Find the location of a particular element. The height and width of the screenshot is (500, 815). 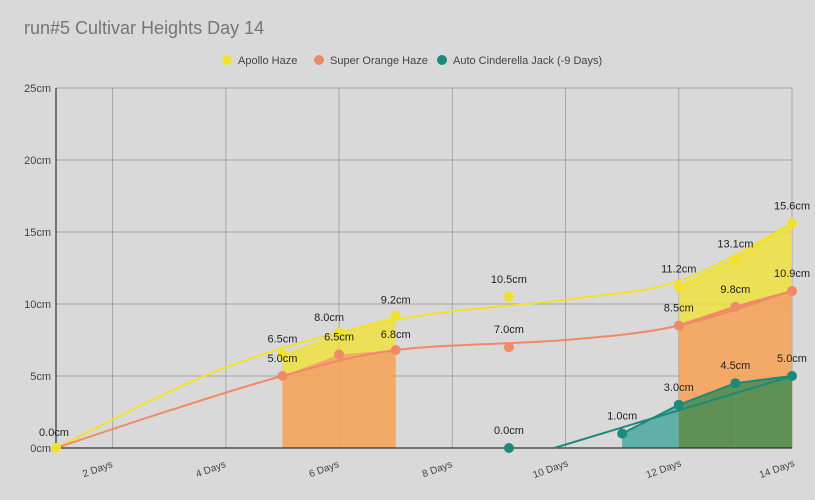

data-label-super-orange-haze: 5.0cm is located at coordinates (282, 359).